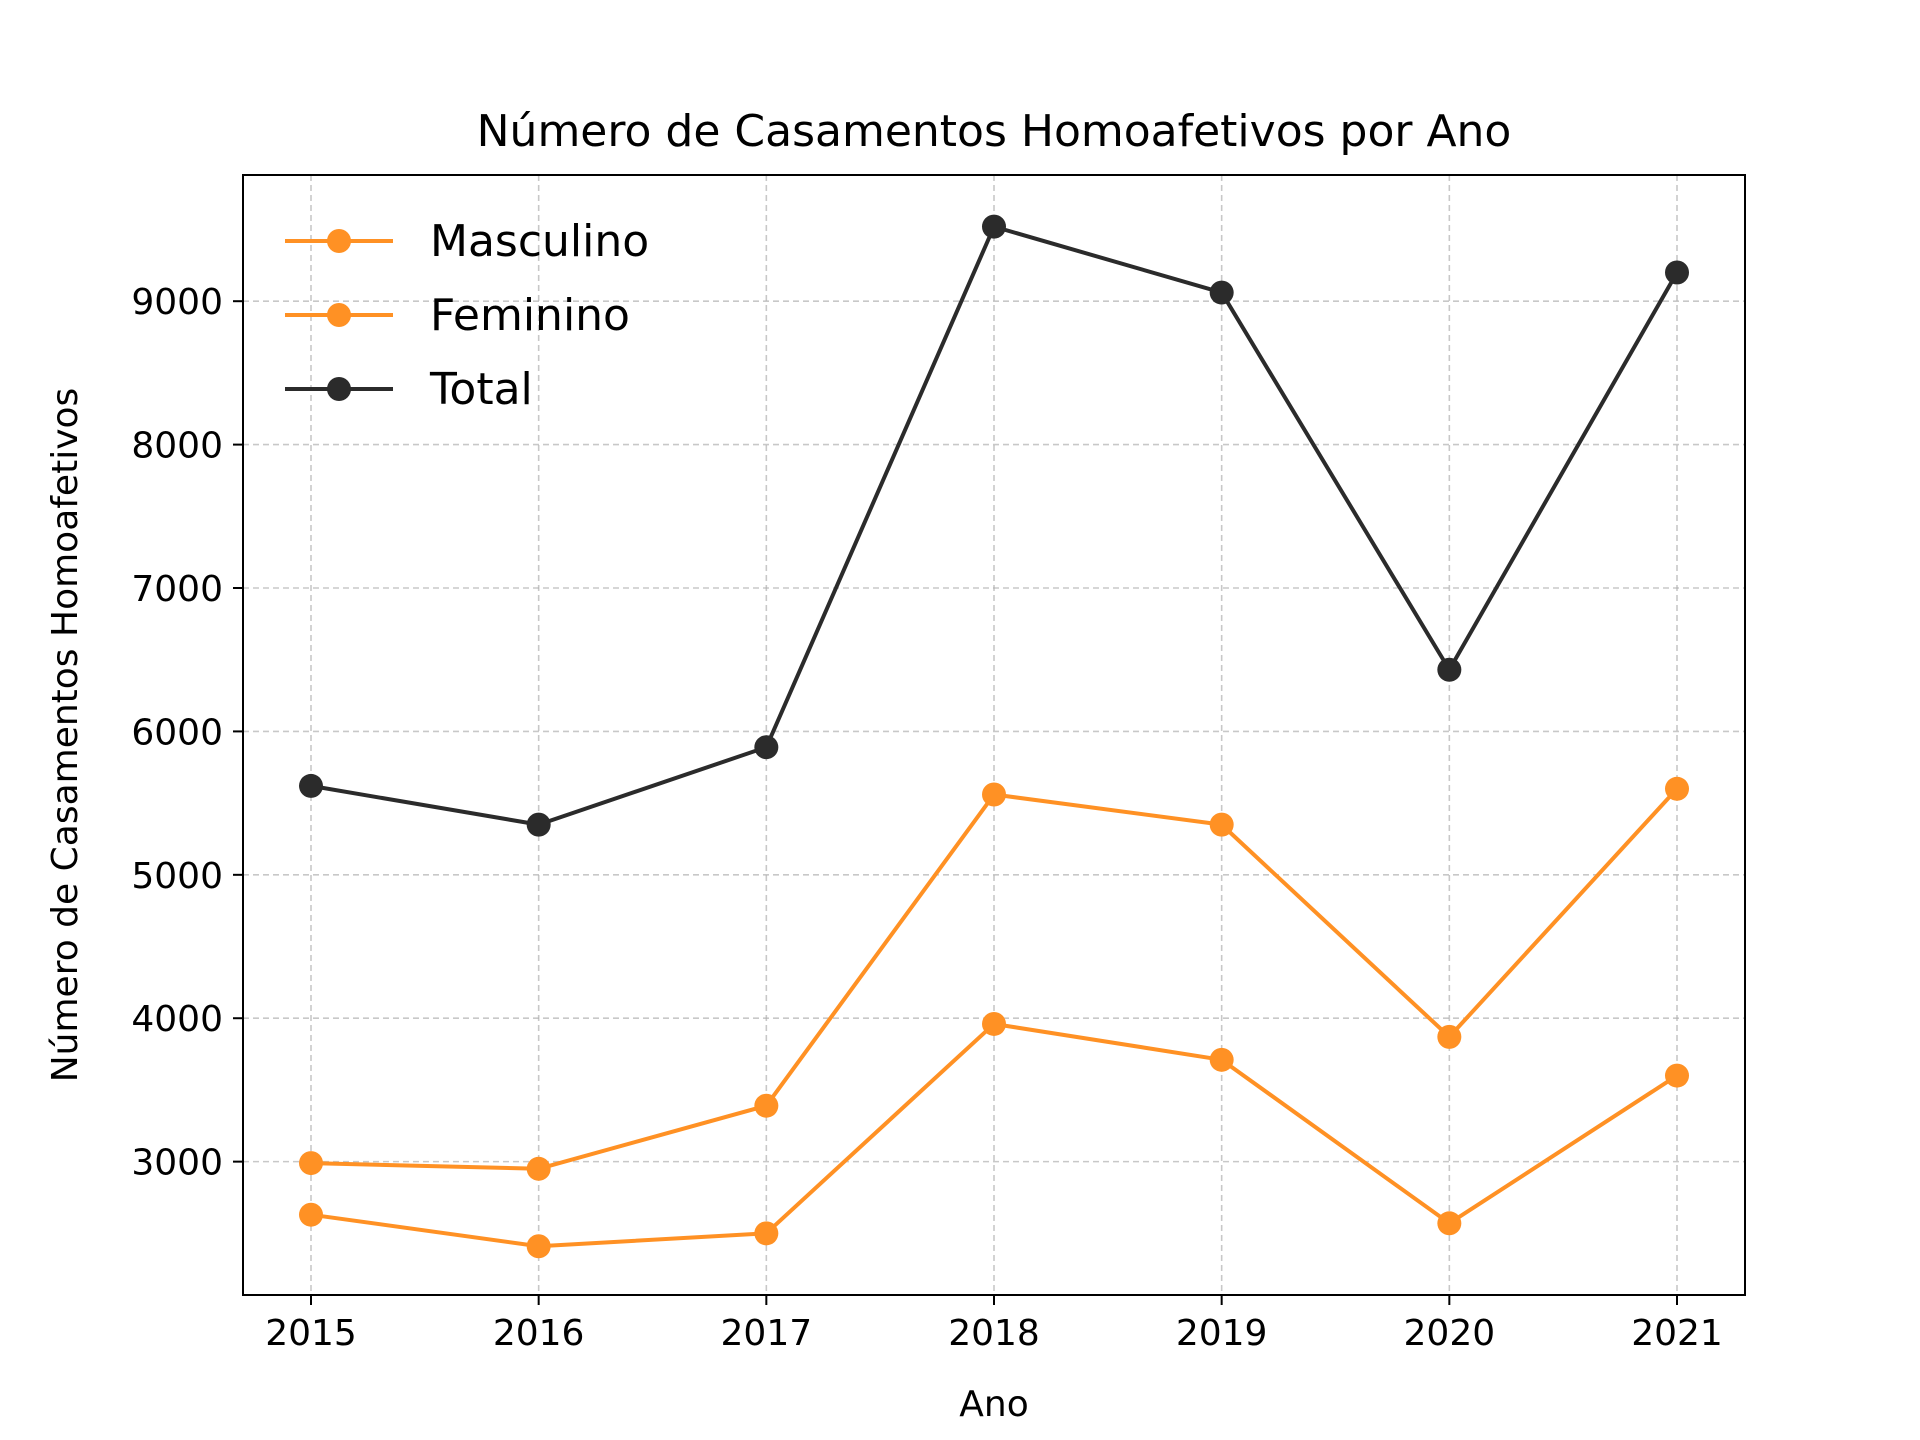 The width and height of the screenshot is (1920, 1440). Describe the element at coordinates (65, 735) in the screenshot. I see `y-axis-label: Número de Casamentos Homoafetivos` at that location.